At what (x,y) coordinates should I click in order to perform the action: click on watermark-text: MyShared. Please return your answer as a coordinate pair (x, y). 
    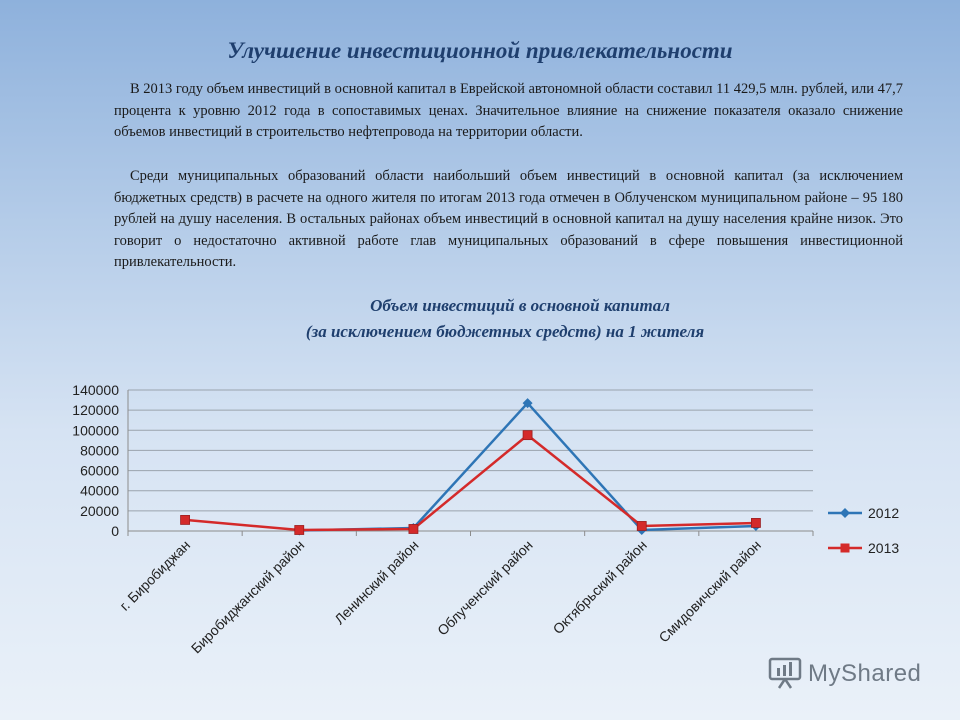
    Looking at the image, I should click on (865, 673).